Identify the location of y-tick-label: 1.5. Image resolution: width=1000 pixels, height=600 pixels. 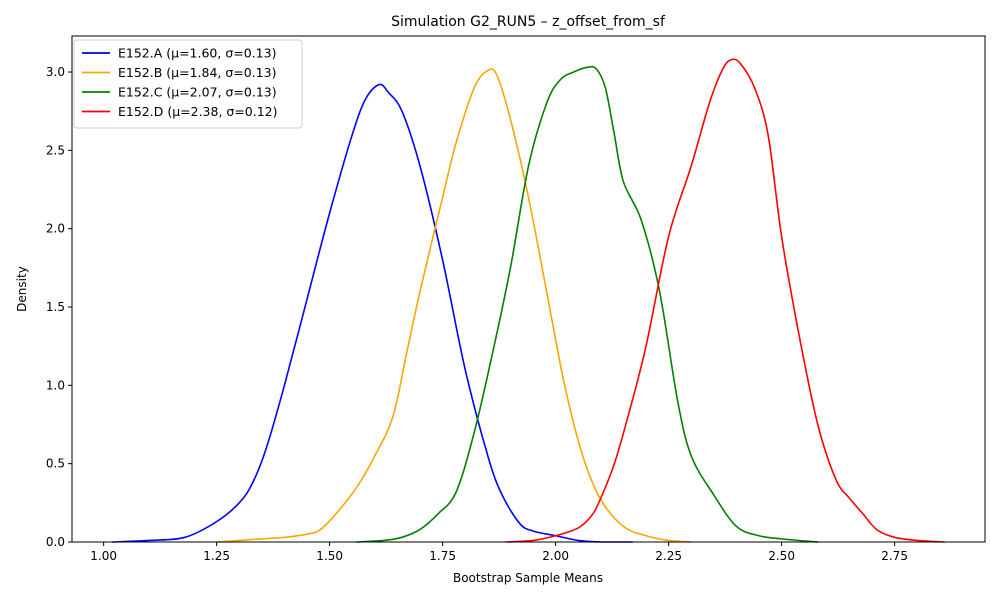
(55, 307).